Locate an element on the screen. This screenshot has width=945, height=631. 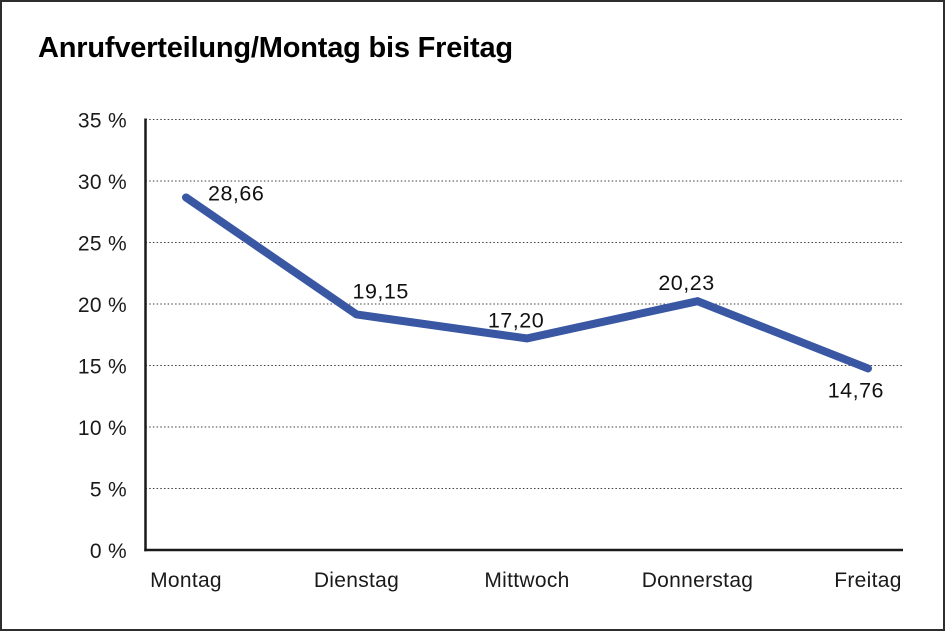
y-tick-label: 25 % is located at coordinates (102, 244).